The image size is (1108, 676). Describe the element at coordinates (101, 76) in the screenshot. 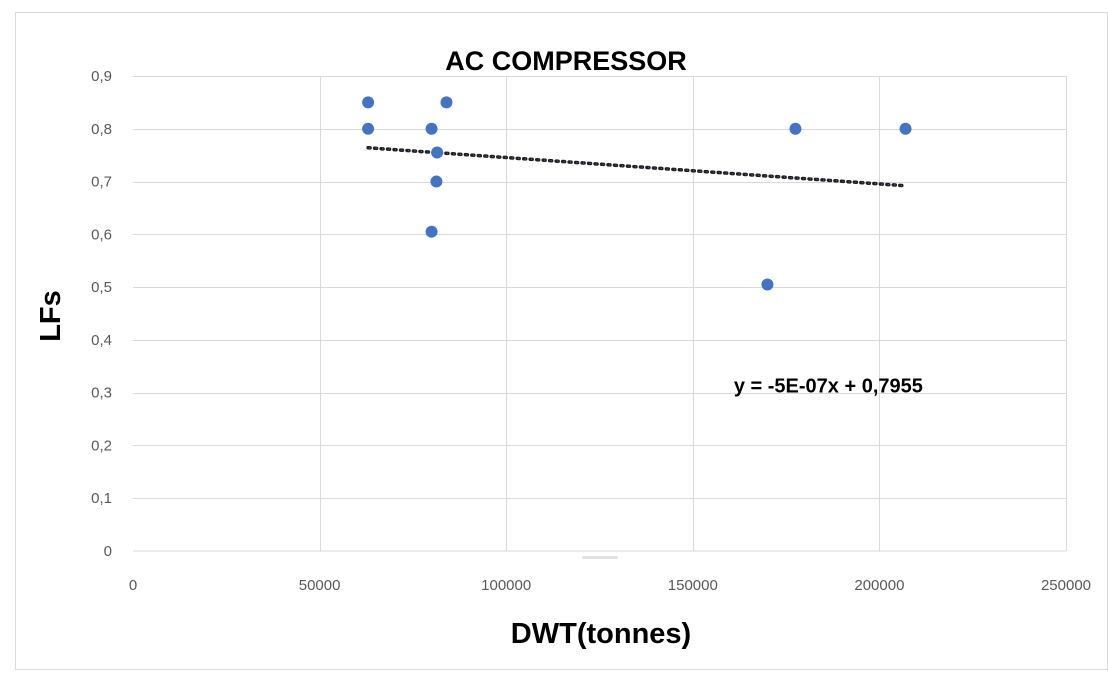

I see `y-tick-label: 0,9` at that location.